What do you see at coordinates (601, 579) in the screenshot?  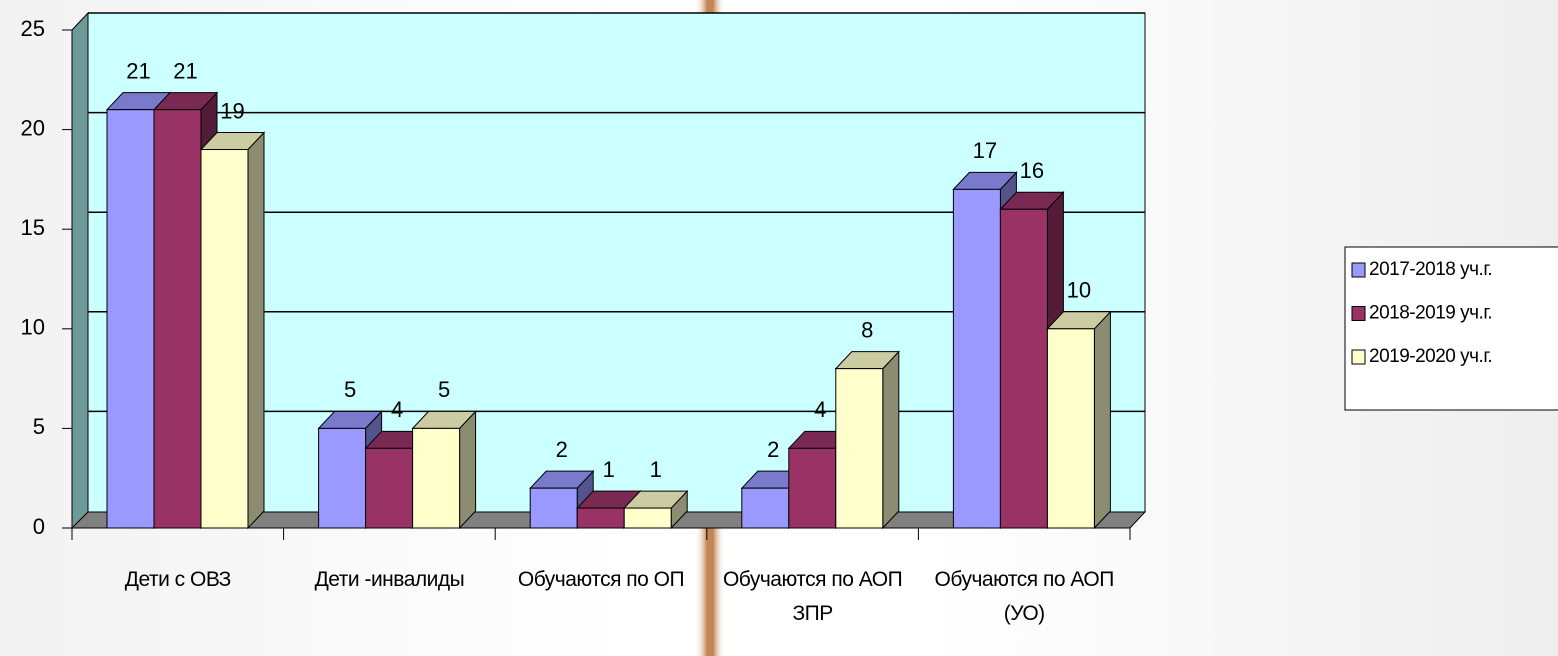 I see `x-tick-label: Обучаются по ОП` at bounding box center [601, 579].